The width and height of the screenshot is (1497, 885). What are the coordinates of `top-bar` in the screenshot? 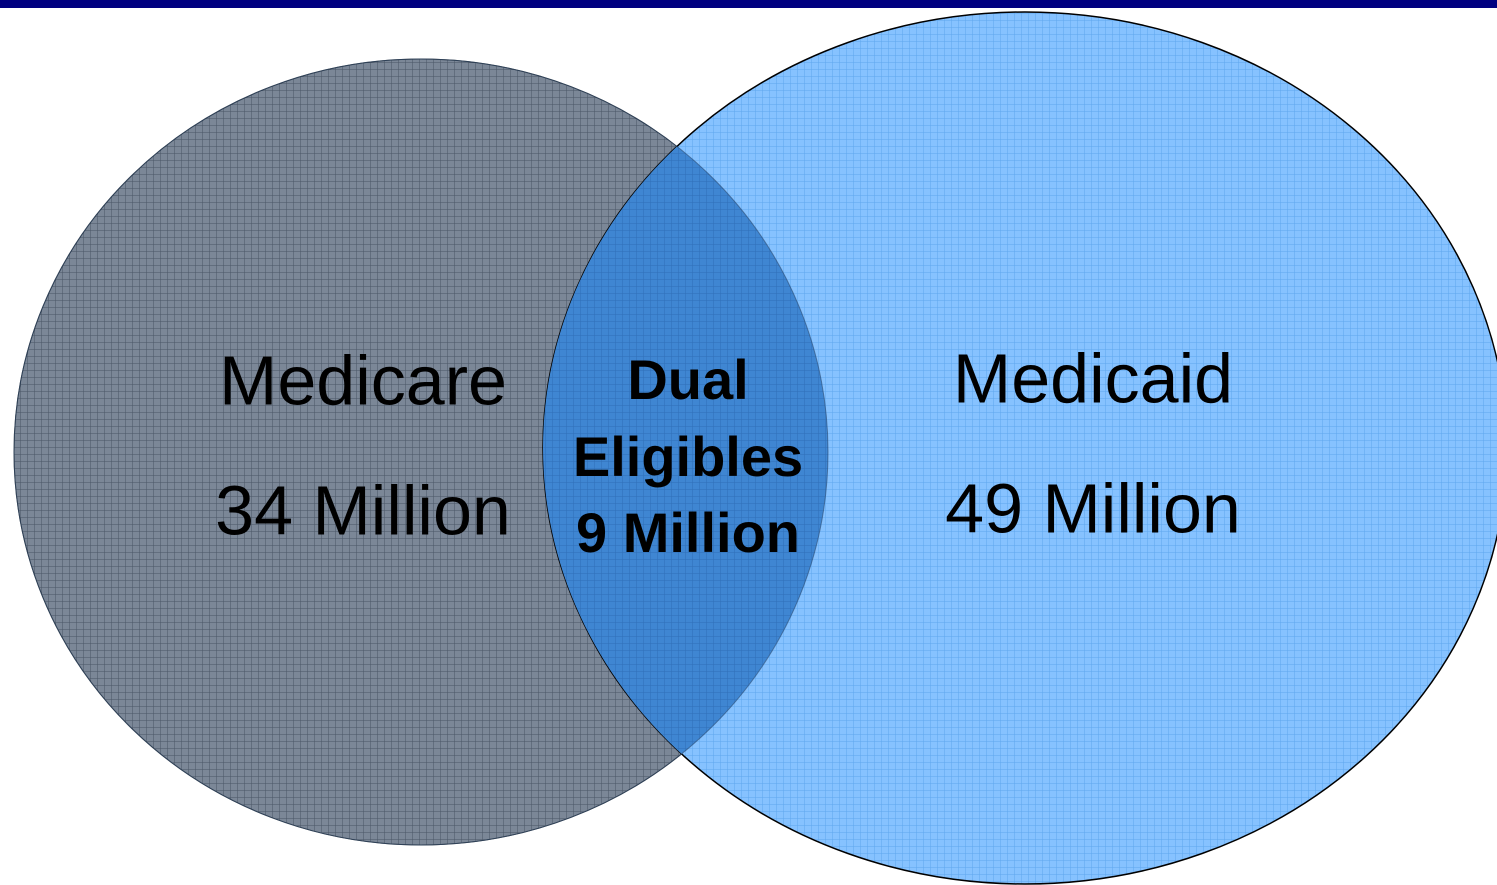 It's located at (748, 4).